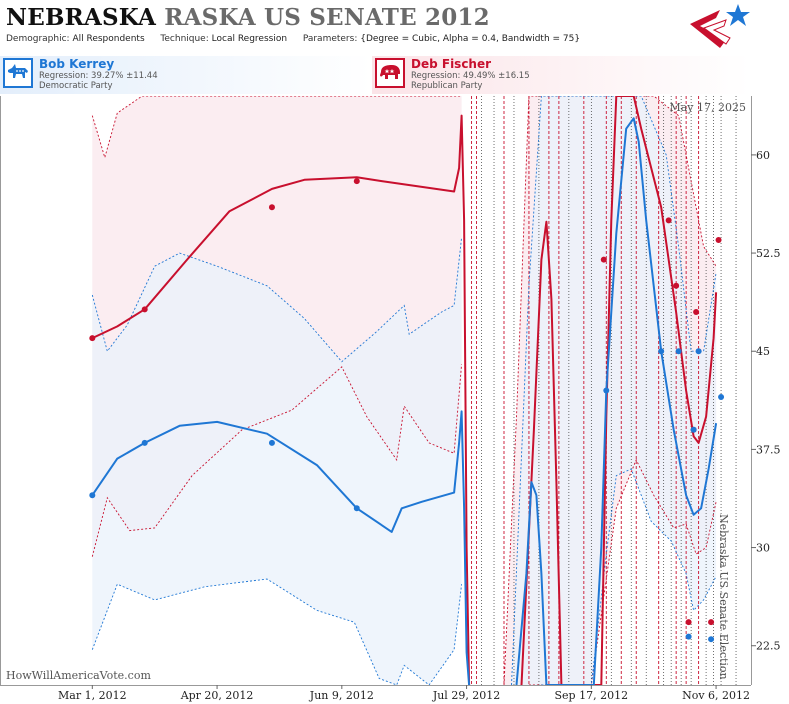  I want to click on dem-party: Democratic Party, so click(76, 86).